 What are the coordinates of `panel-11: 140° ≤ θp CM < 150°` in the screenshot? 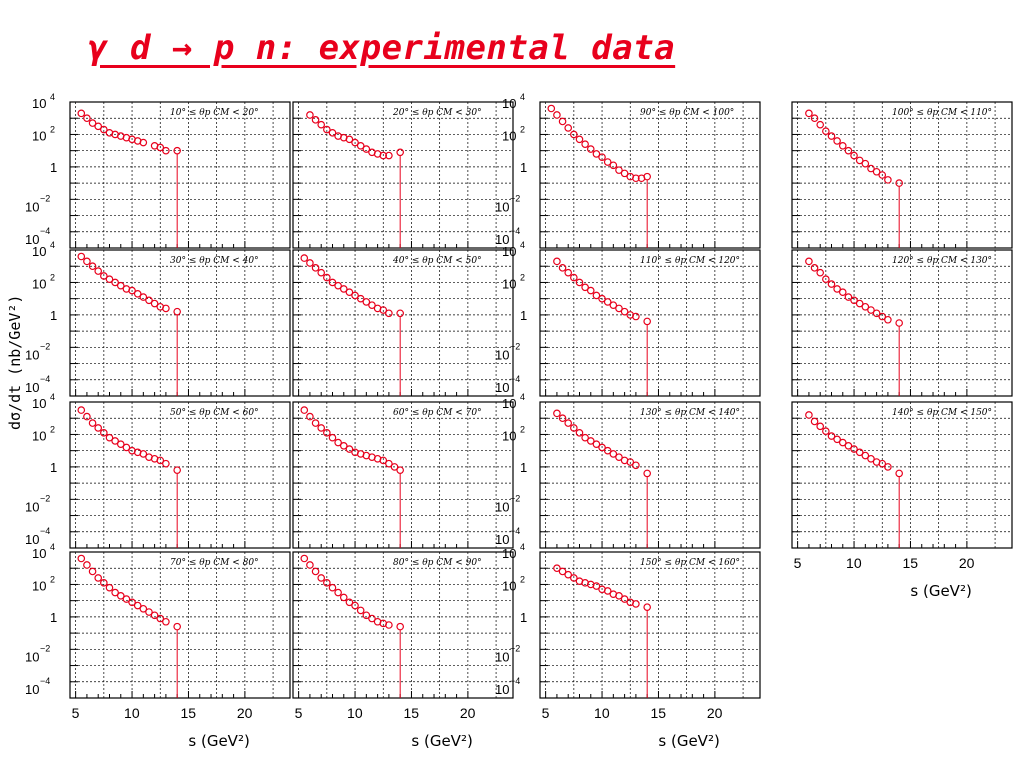 It's located at (902, 475).